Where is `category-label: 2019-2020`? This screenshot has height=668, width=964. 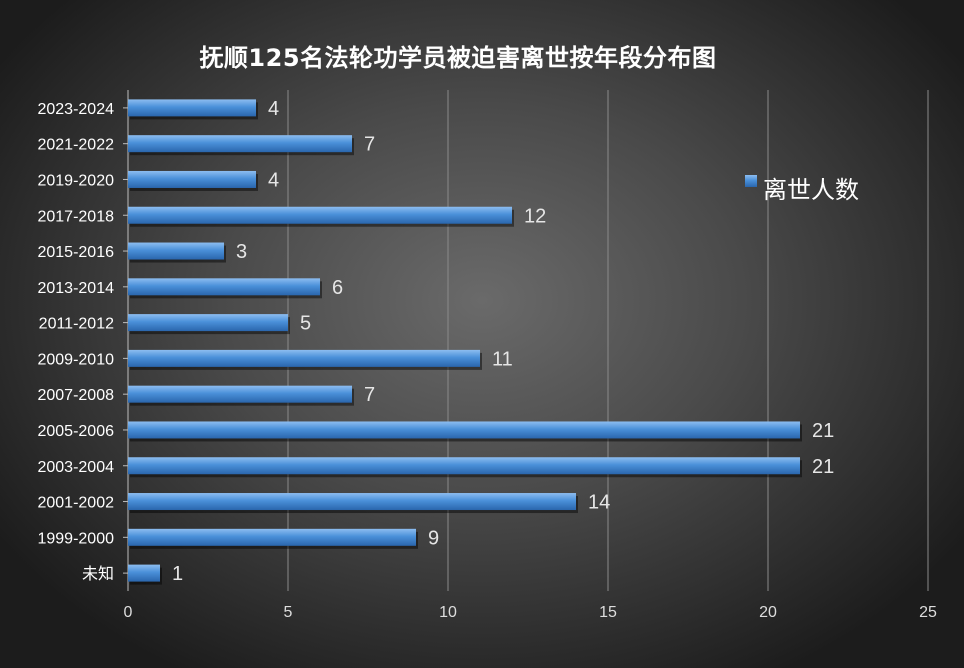 category-label: 2019-2020 is located at coordinates (75, 180).